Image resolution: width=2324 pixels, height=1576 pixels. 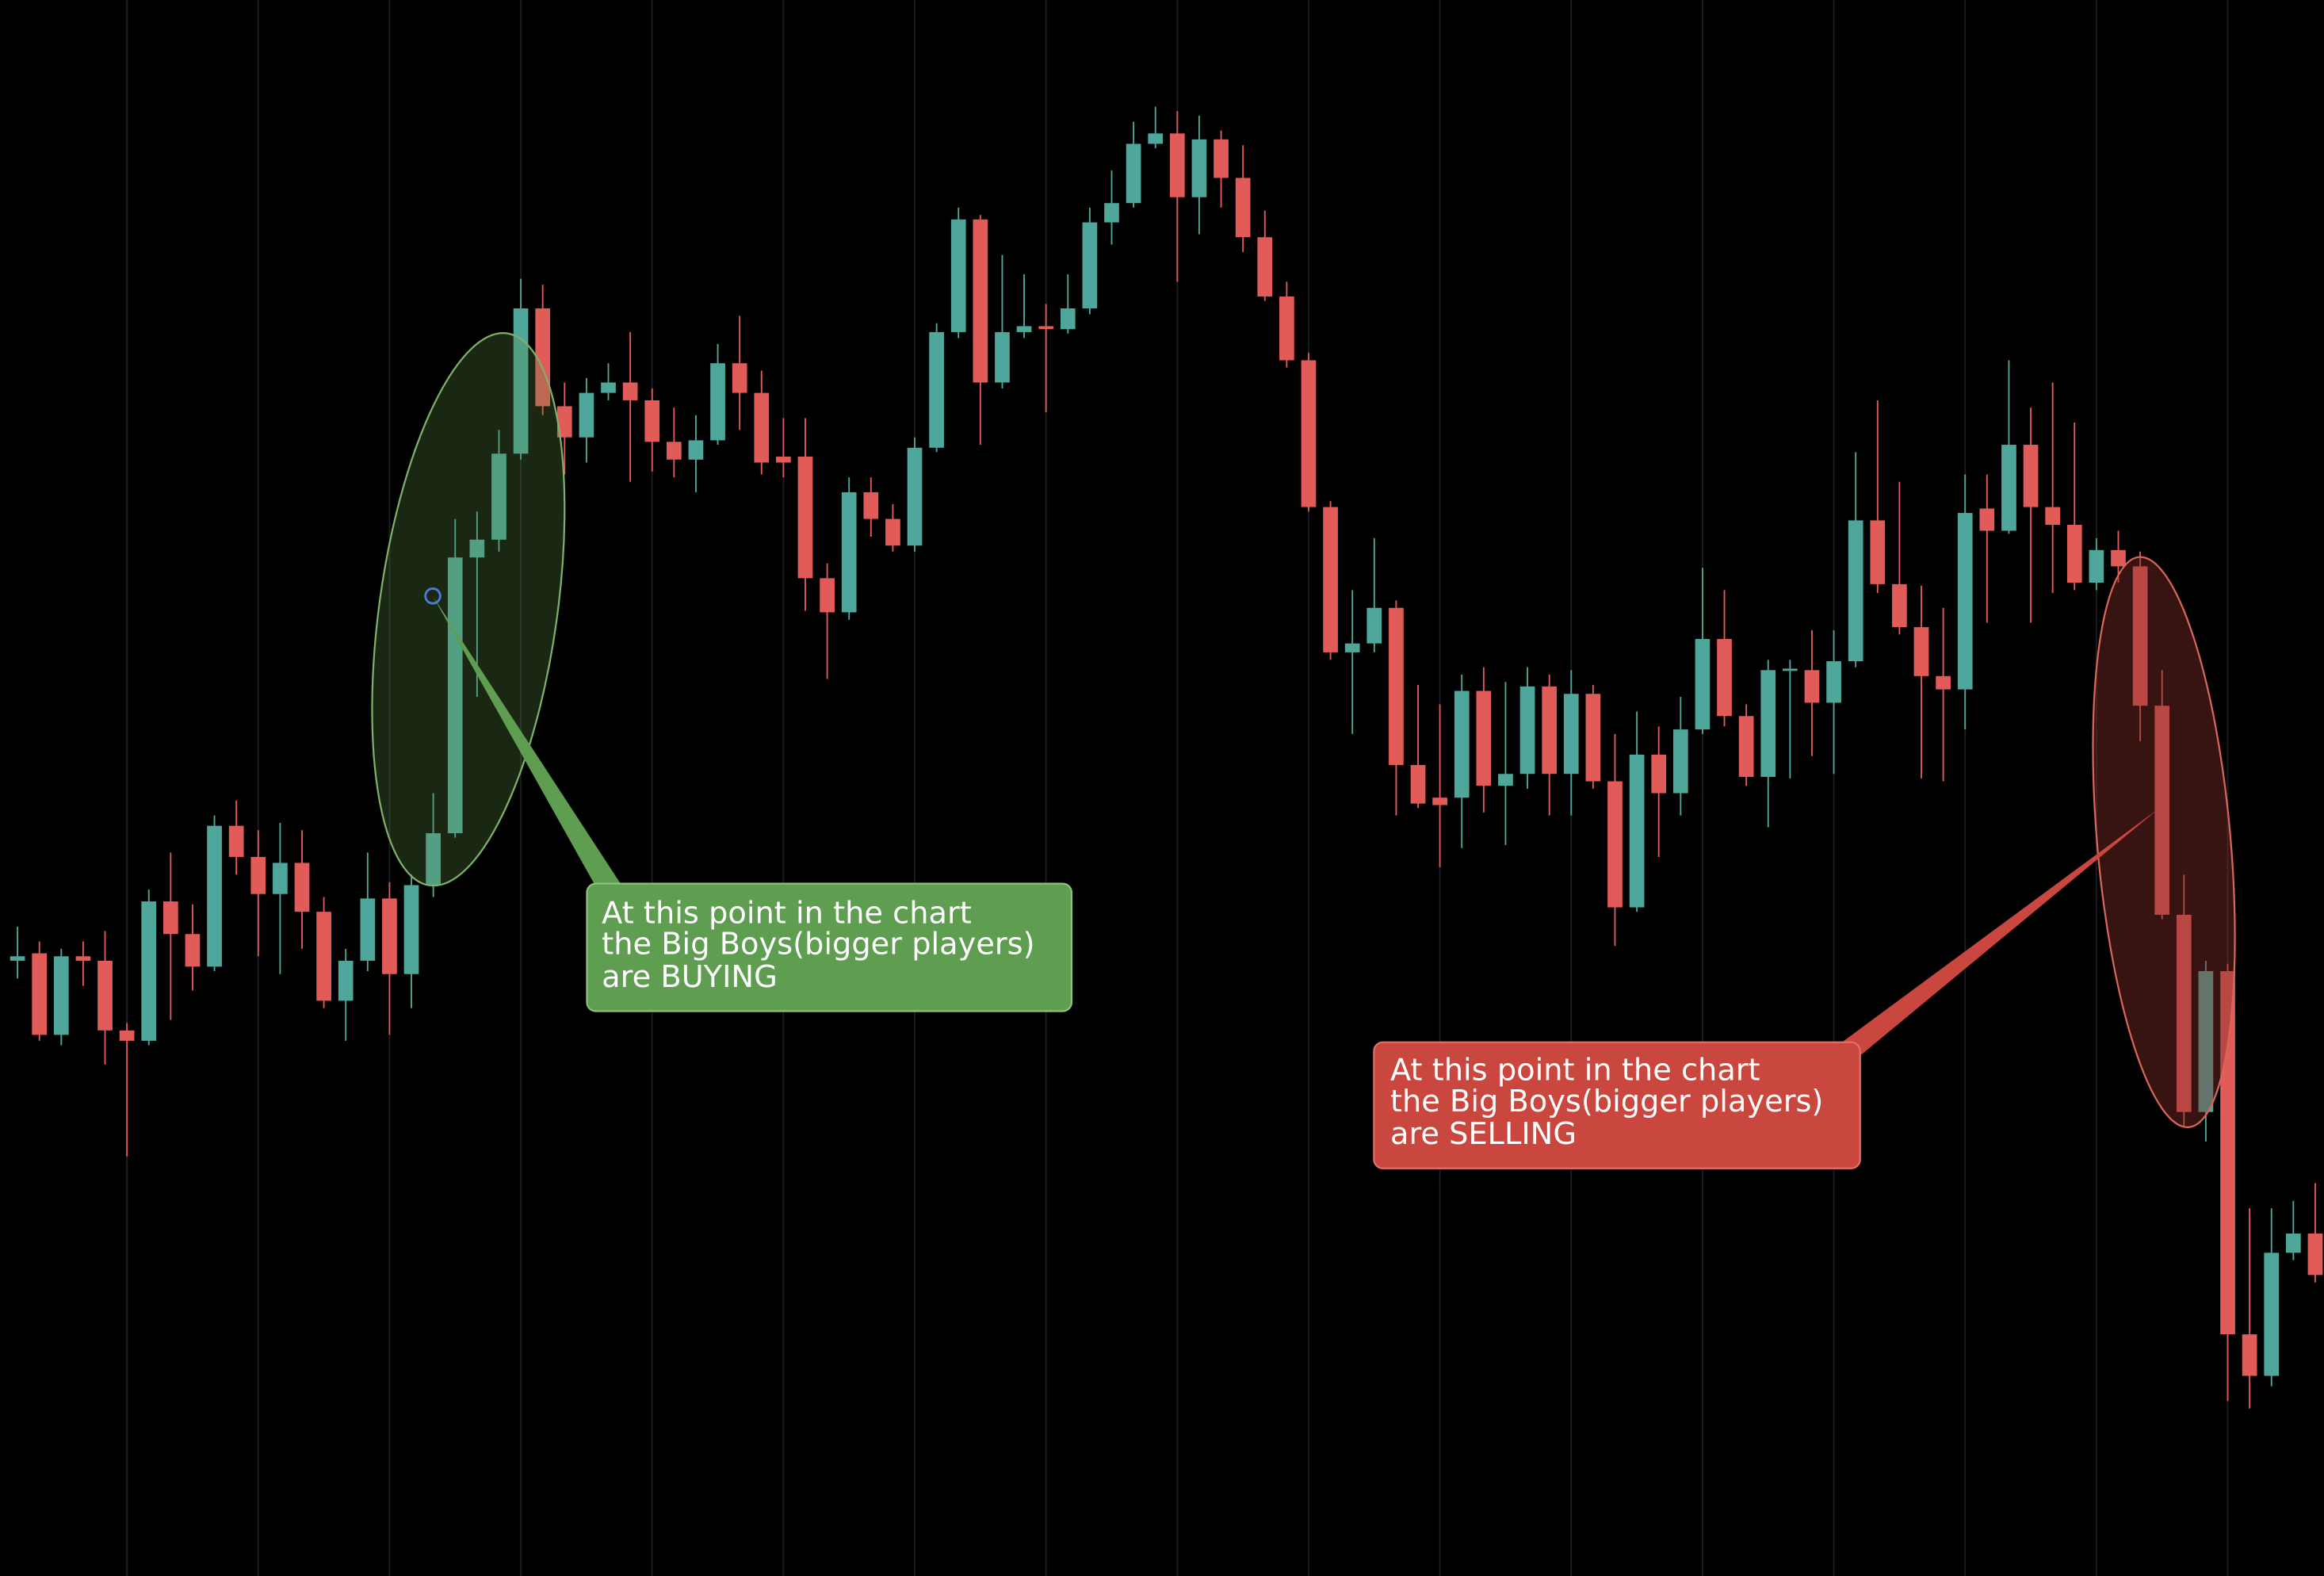 I want to click on buy-callout, so click(x=829, y=947).